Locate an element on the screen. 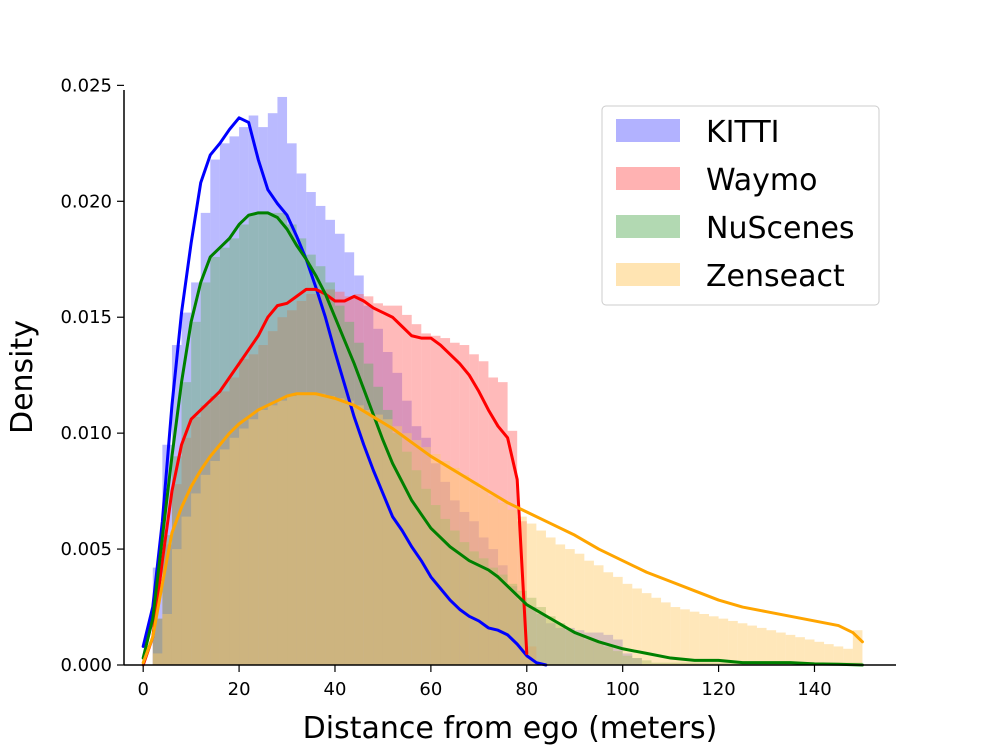  x-tick-label: 60 is located at coordinates (430, 689).